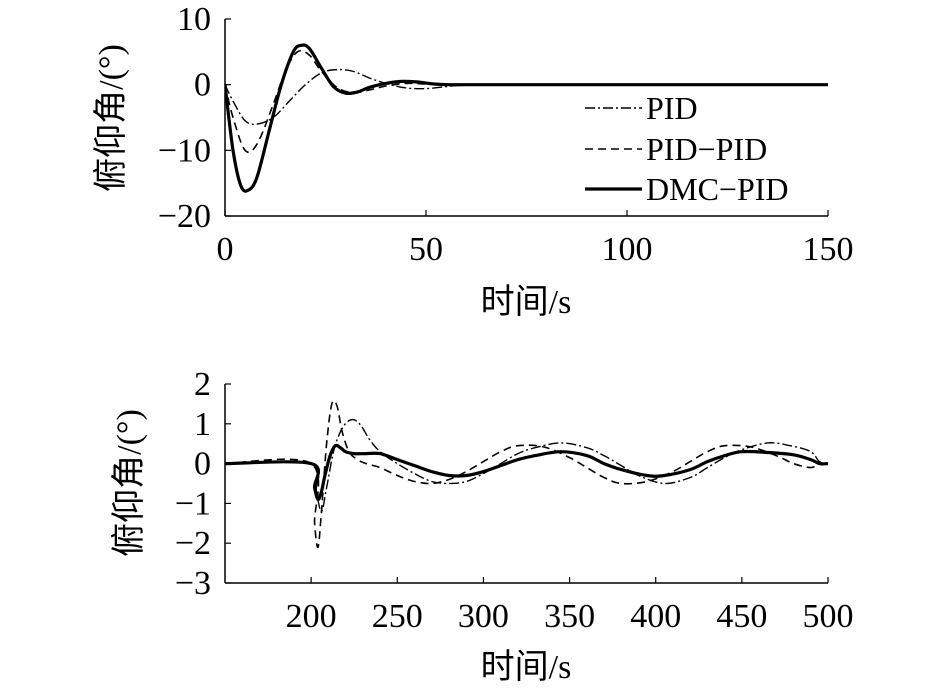 This screenshot has width=945, height=694. I want to click on top-y-tick-label: −10, so click(184, 150).